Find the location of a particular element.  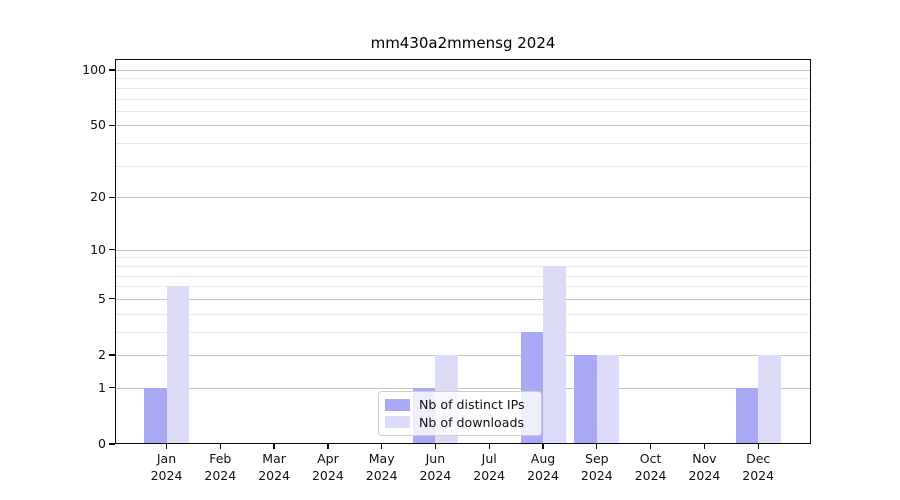

y-axis-label: 10 is located at coordinates (98, 249).